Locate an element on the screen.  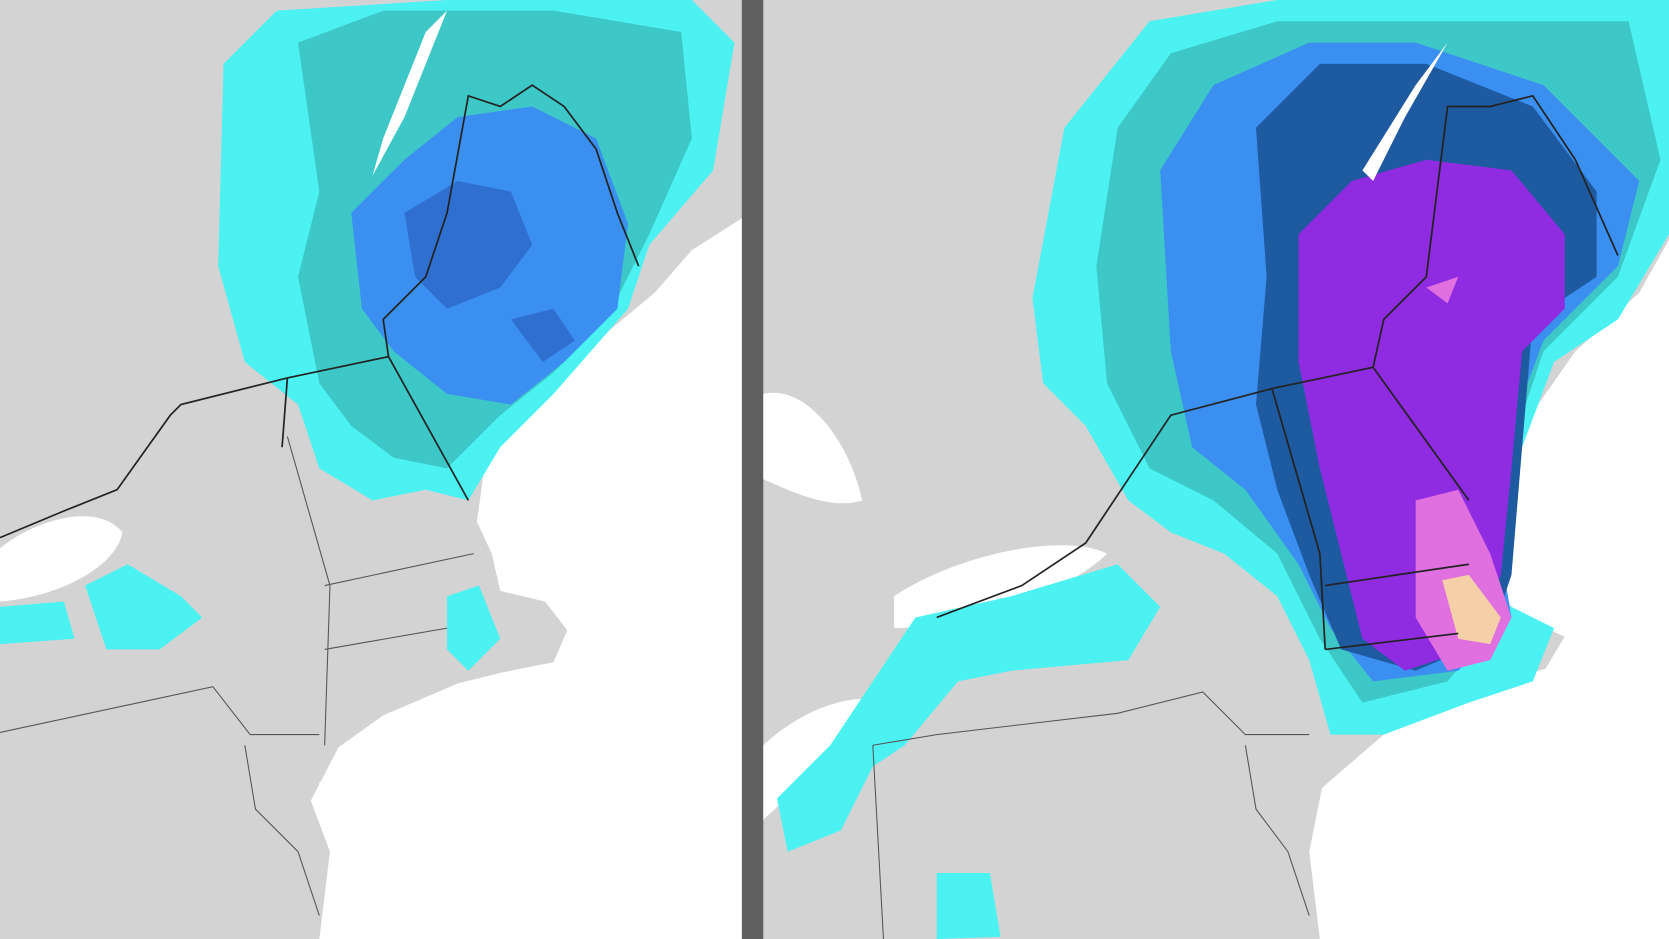
snow-cyan-patches is located at coordinates (250, 617).